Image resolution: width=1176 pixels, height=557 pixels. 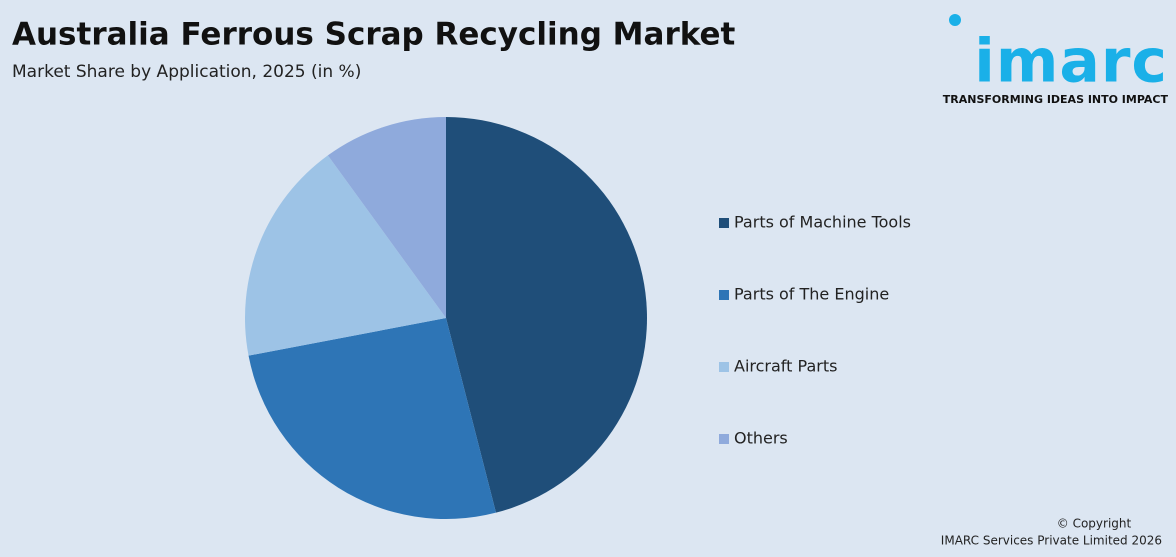 I want to click on legend-label: Others, so click(x=761, y=438).